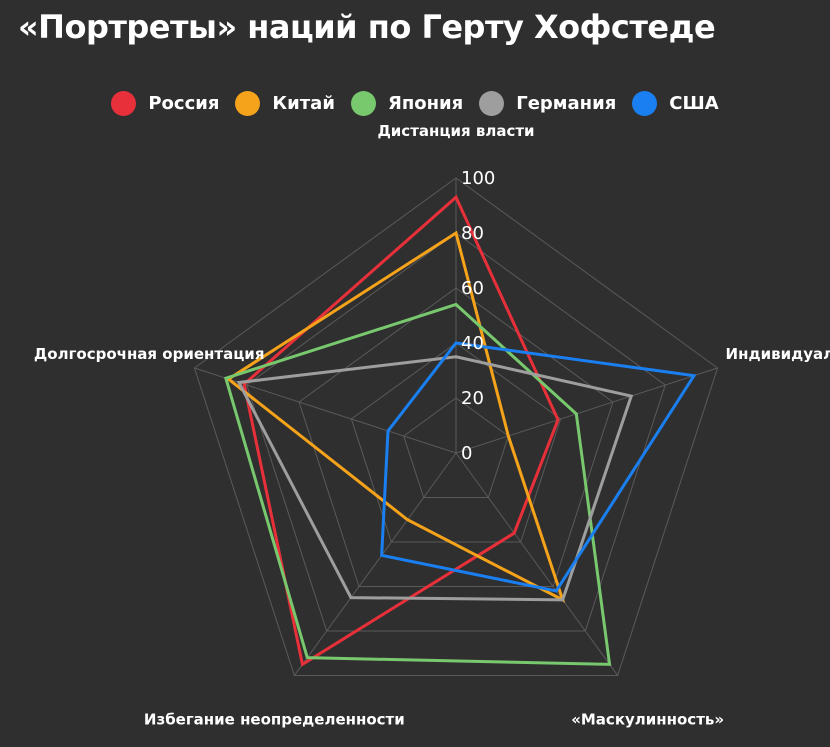  What do you see at coordinates (472, 233) in the screenshot?
I see `tick-label: 80` at bounding box center [472, 233].